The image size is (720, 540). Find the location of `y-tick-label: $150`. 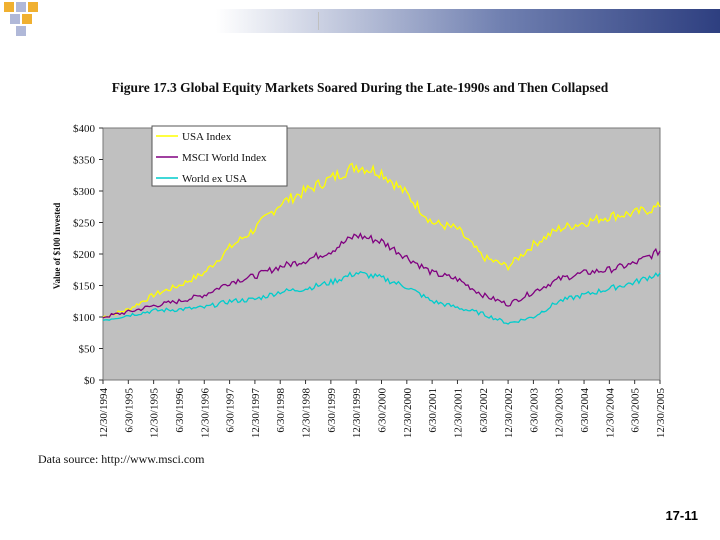

y-tick-label: $150 is located at coordinates (84, 287).